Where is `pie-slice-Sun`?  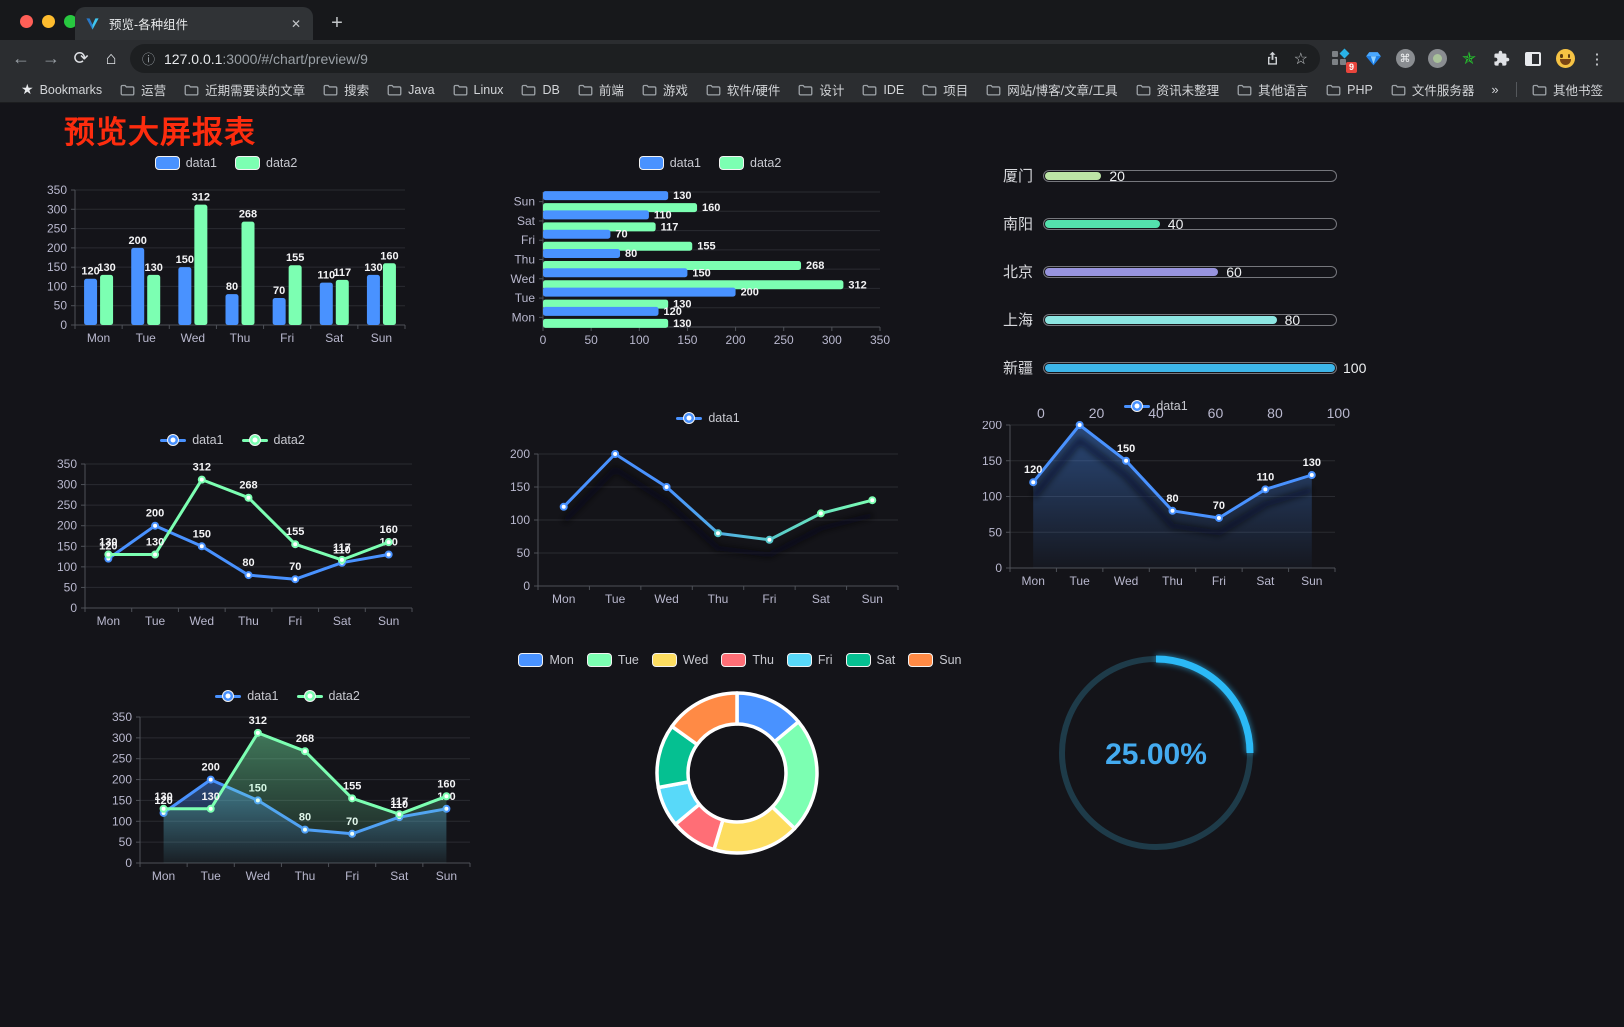
pie-slice-Sun is located at coordinates (704, 719).